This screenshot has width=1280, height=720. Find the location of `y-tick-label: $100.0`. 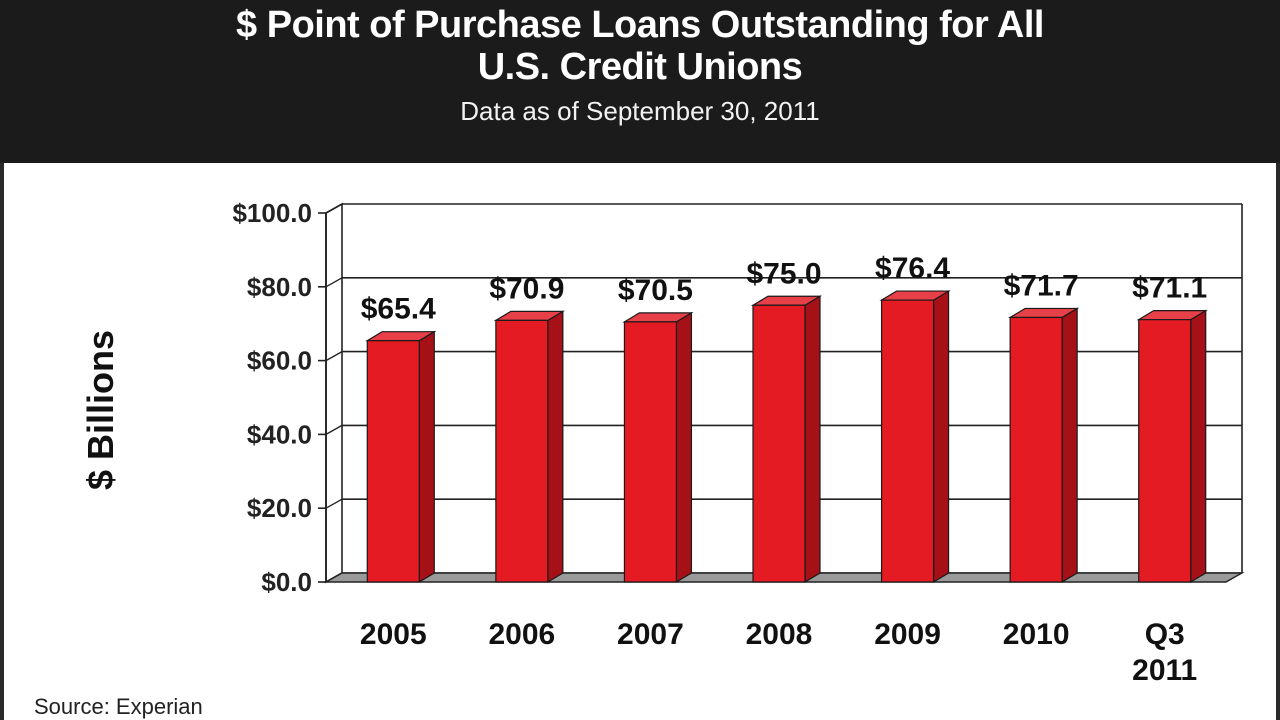

y-tick-label: $100.0 is located at coordinates (272, 213).